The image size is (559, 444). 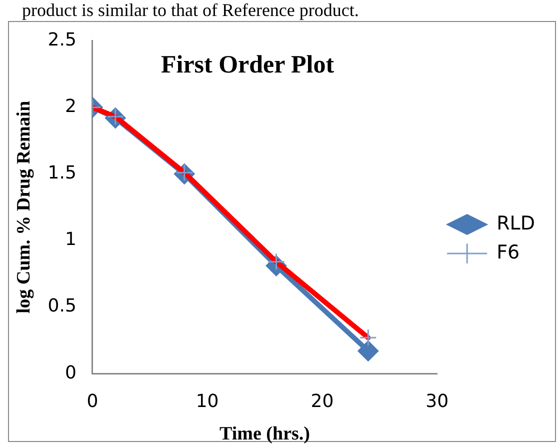 What do you see at coordinates (207, 401) in the screenshot?
I see `x-tick-label: 10` at bounding box center [207, 401].